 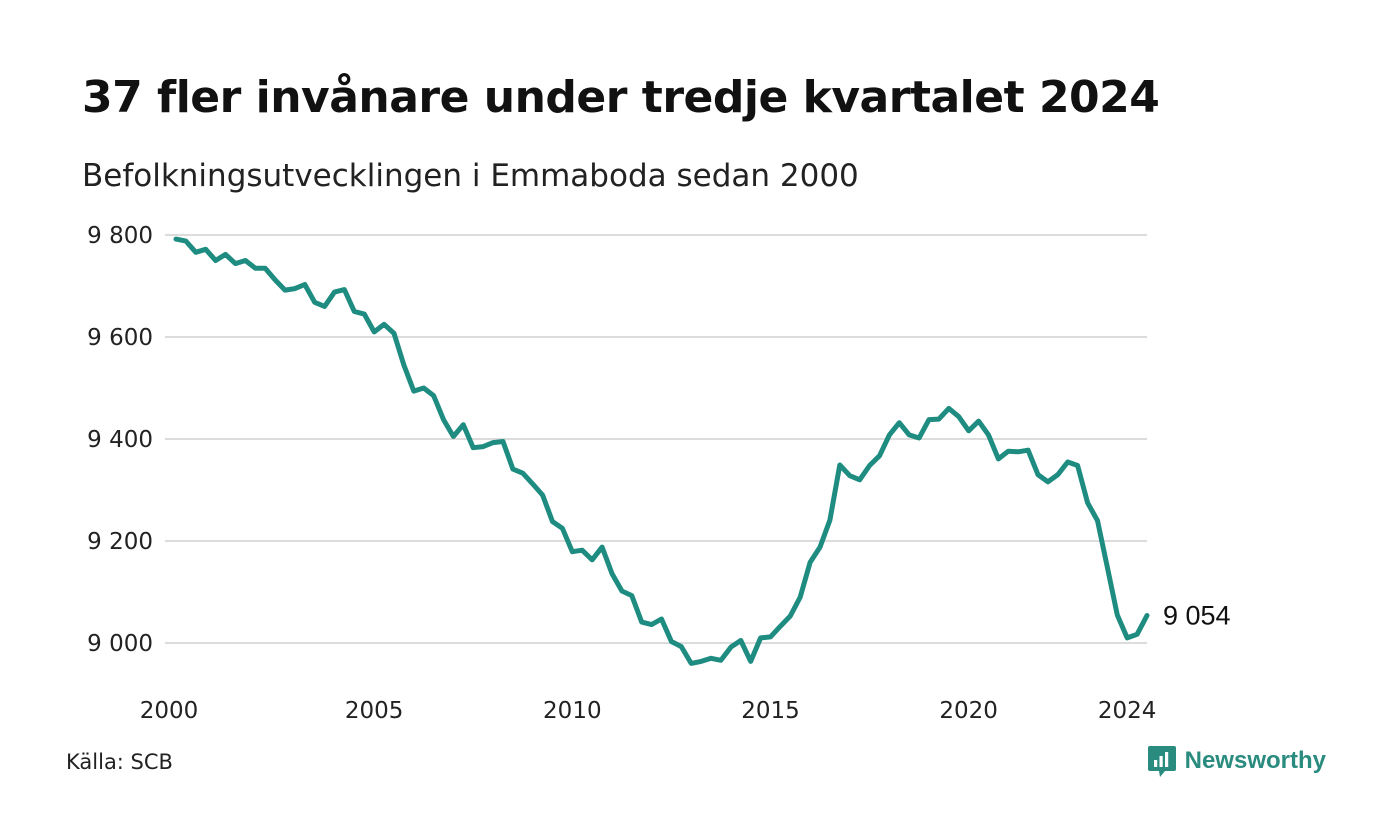 I want to click on brand-logo: Newsworthy, so click(x=1236, y=761).